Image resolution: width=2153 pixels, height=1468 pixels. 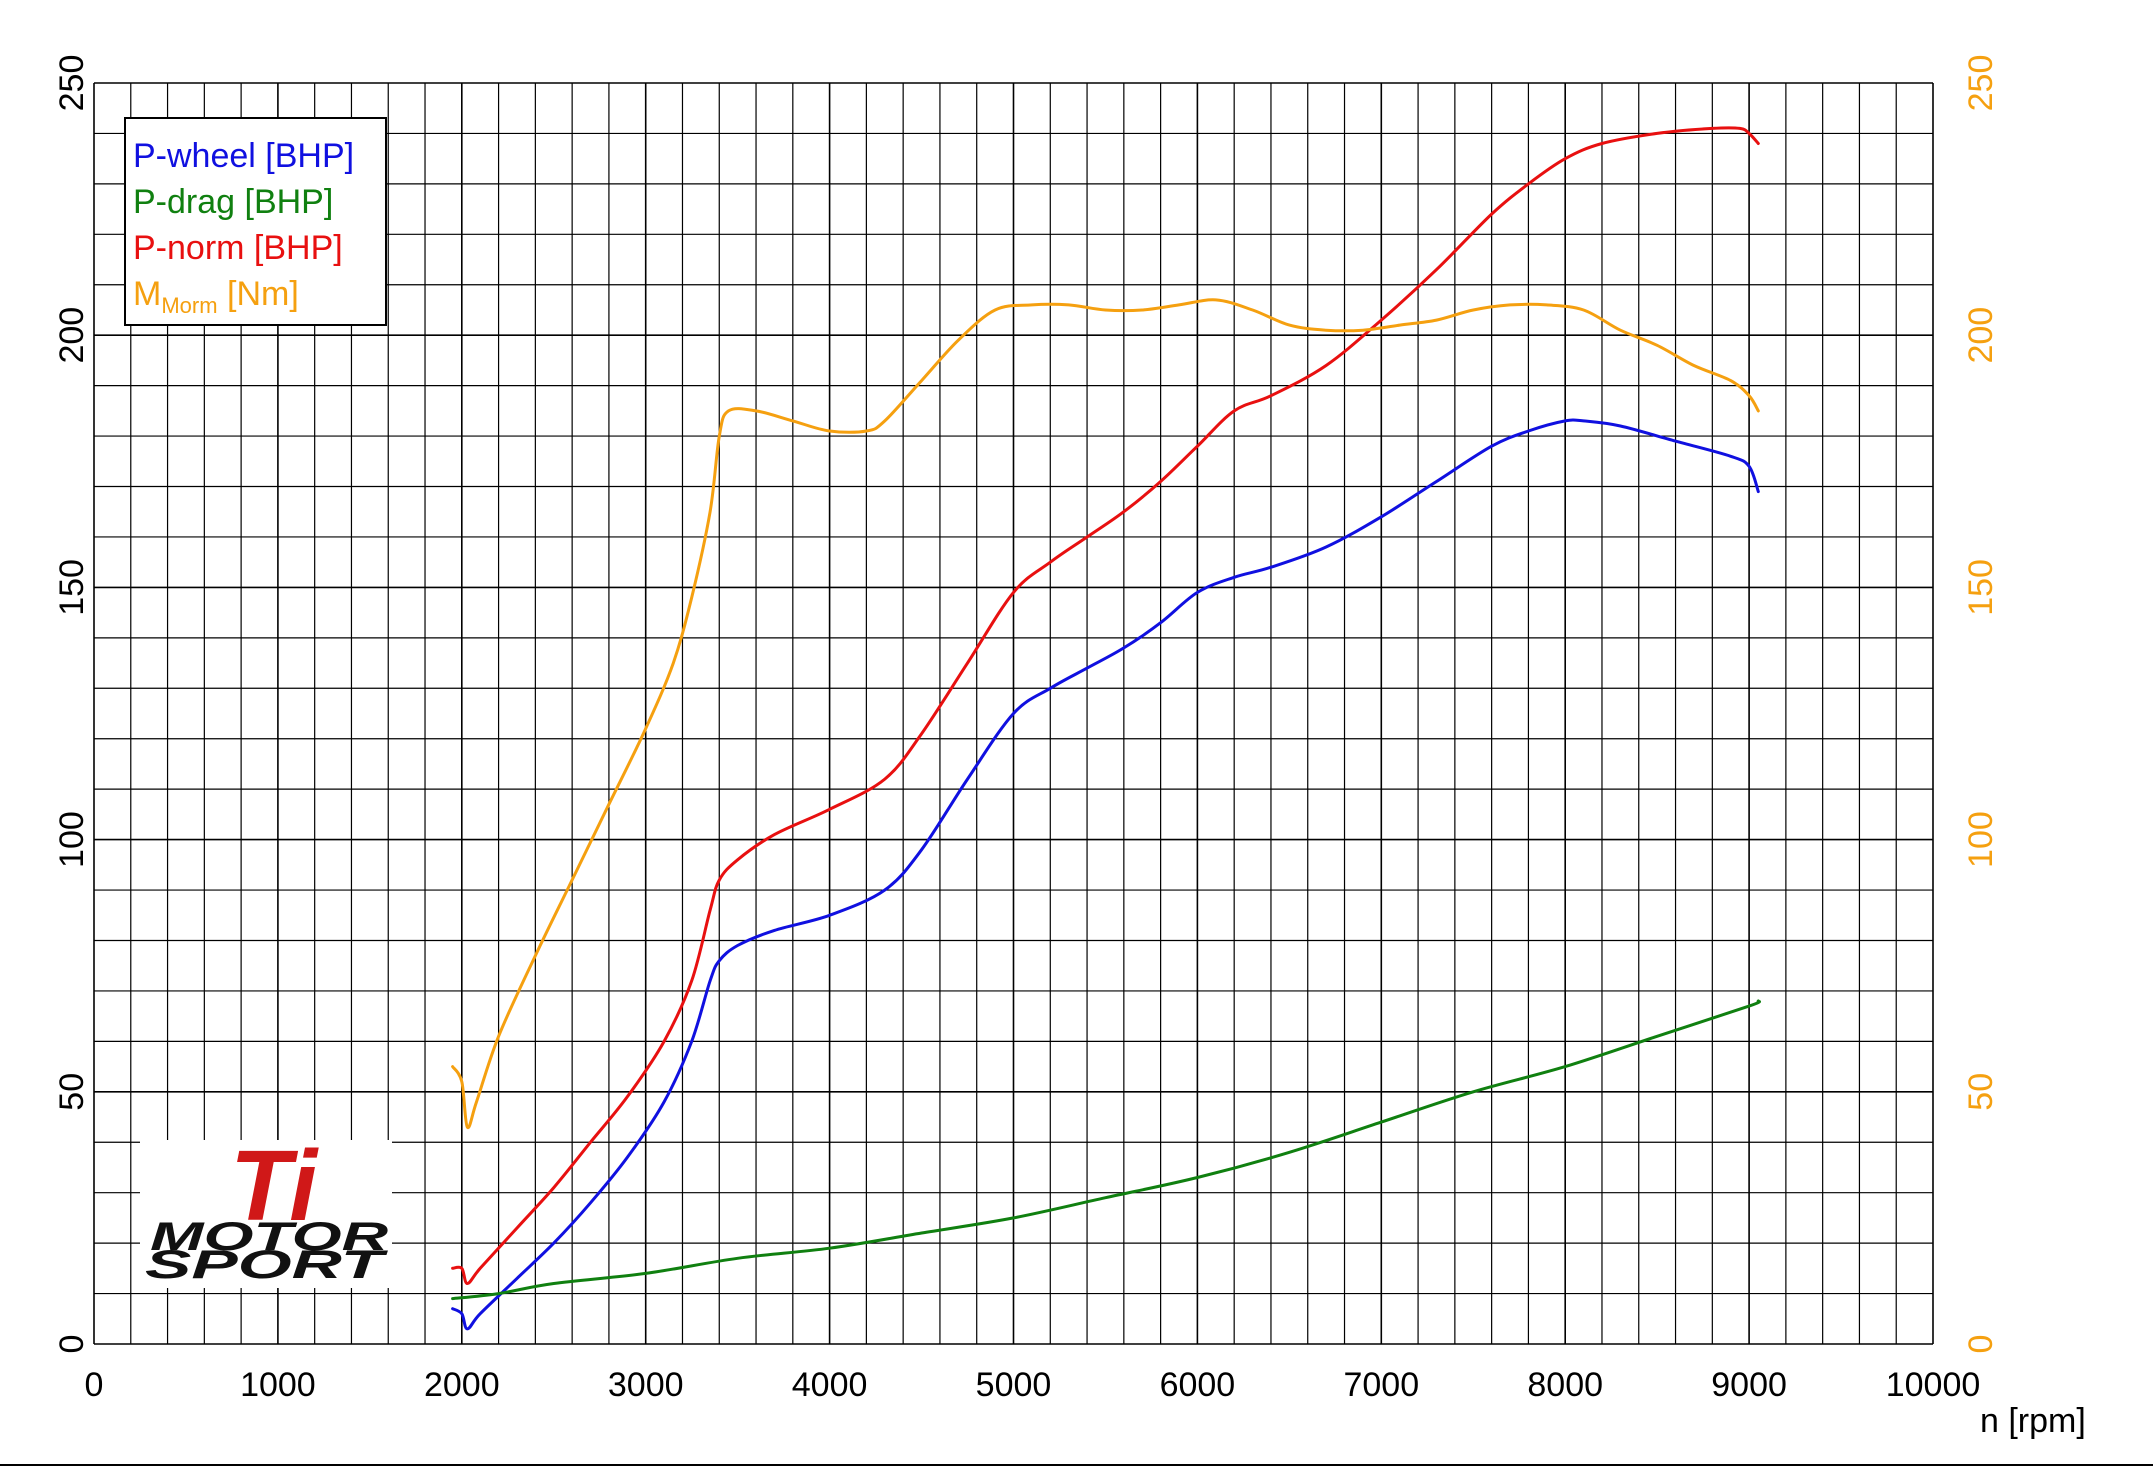 I want to click on legend-label-p-wheel: P-wheel [BHP], so click(x=243, y=156).